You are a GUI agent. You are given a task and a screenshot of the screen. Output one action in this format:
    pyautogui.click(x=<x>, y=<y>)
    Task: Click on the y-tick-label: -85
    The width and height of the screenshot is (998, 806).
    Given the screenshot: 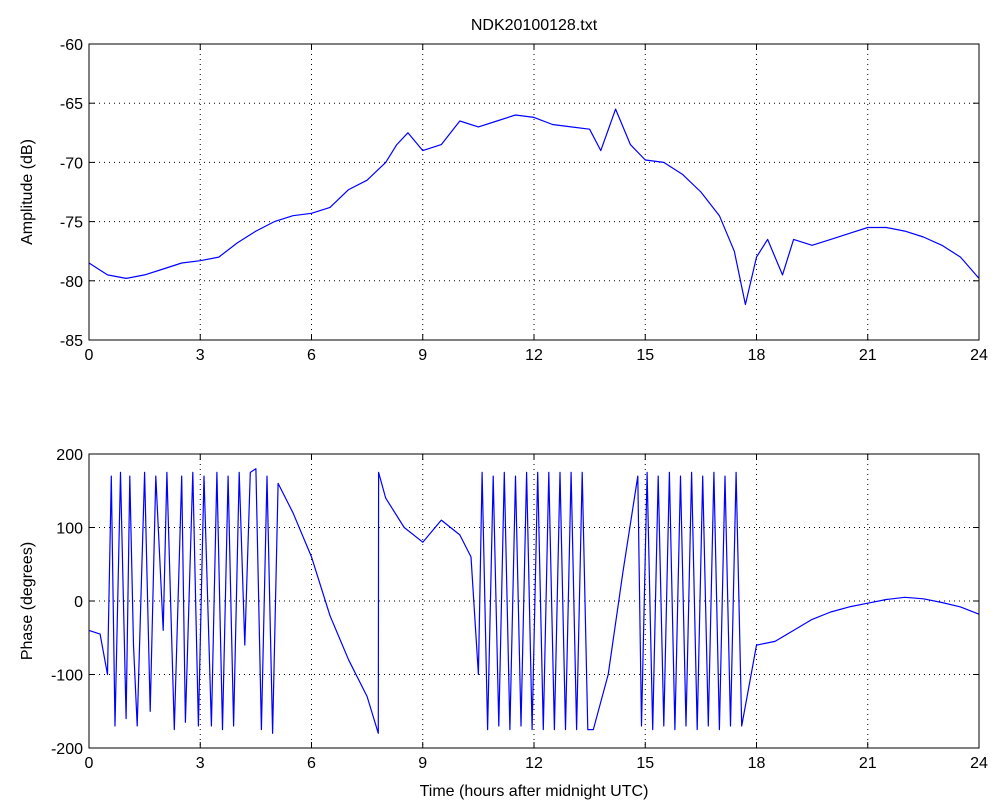 What is the action you would take?
    pyautogui.click(x=71, y=341)
    